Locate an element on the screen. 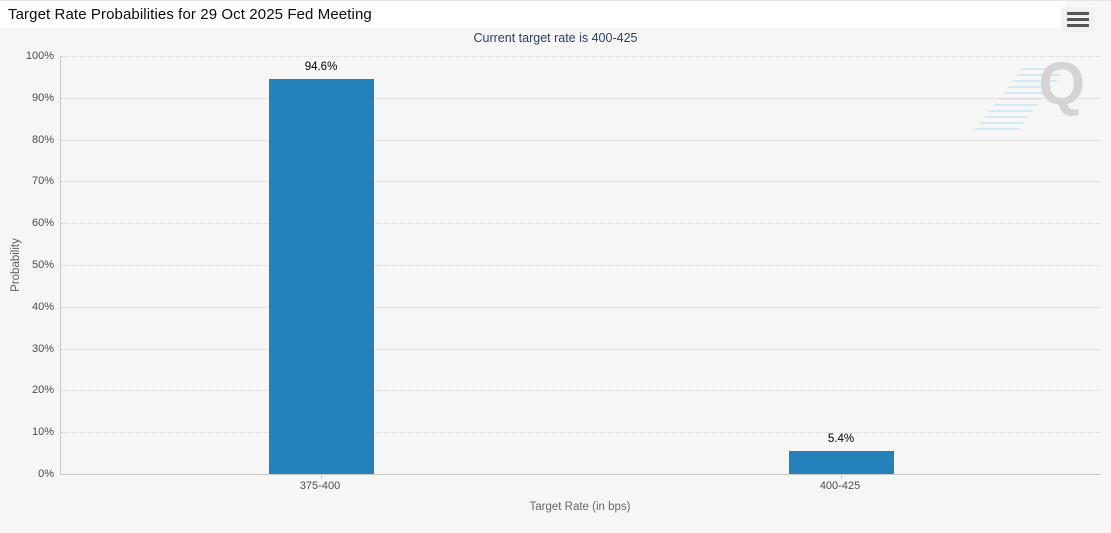 The width and height of the screenshot is (1111, 533). y-tick-label: 80% is located at coordinates (42, 139).